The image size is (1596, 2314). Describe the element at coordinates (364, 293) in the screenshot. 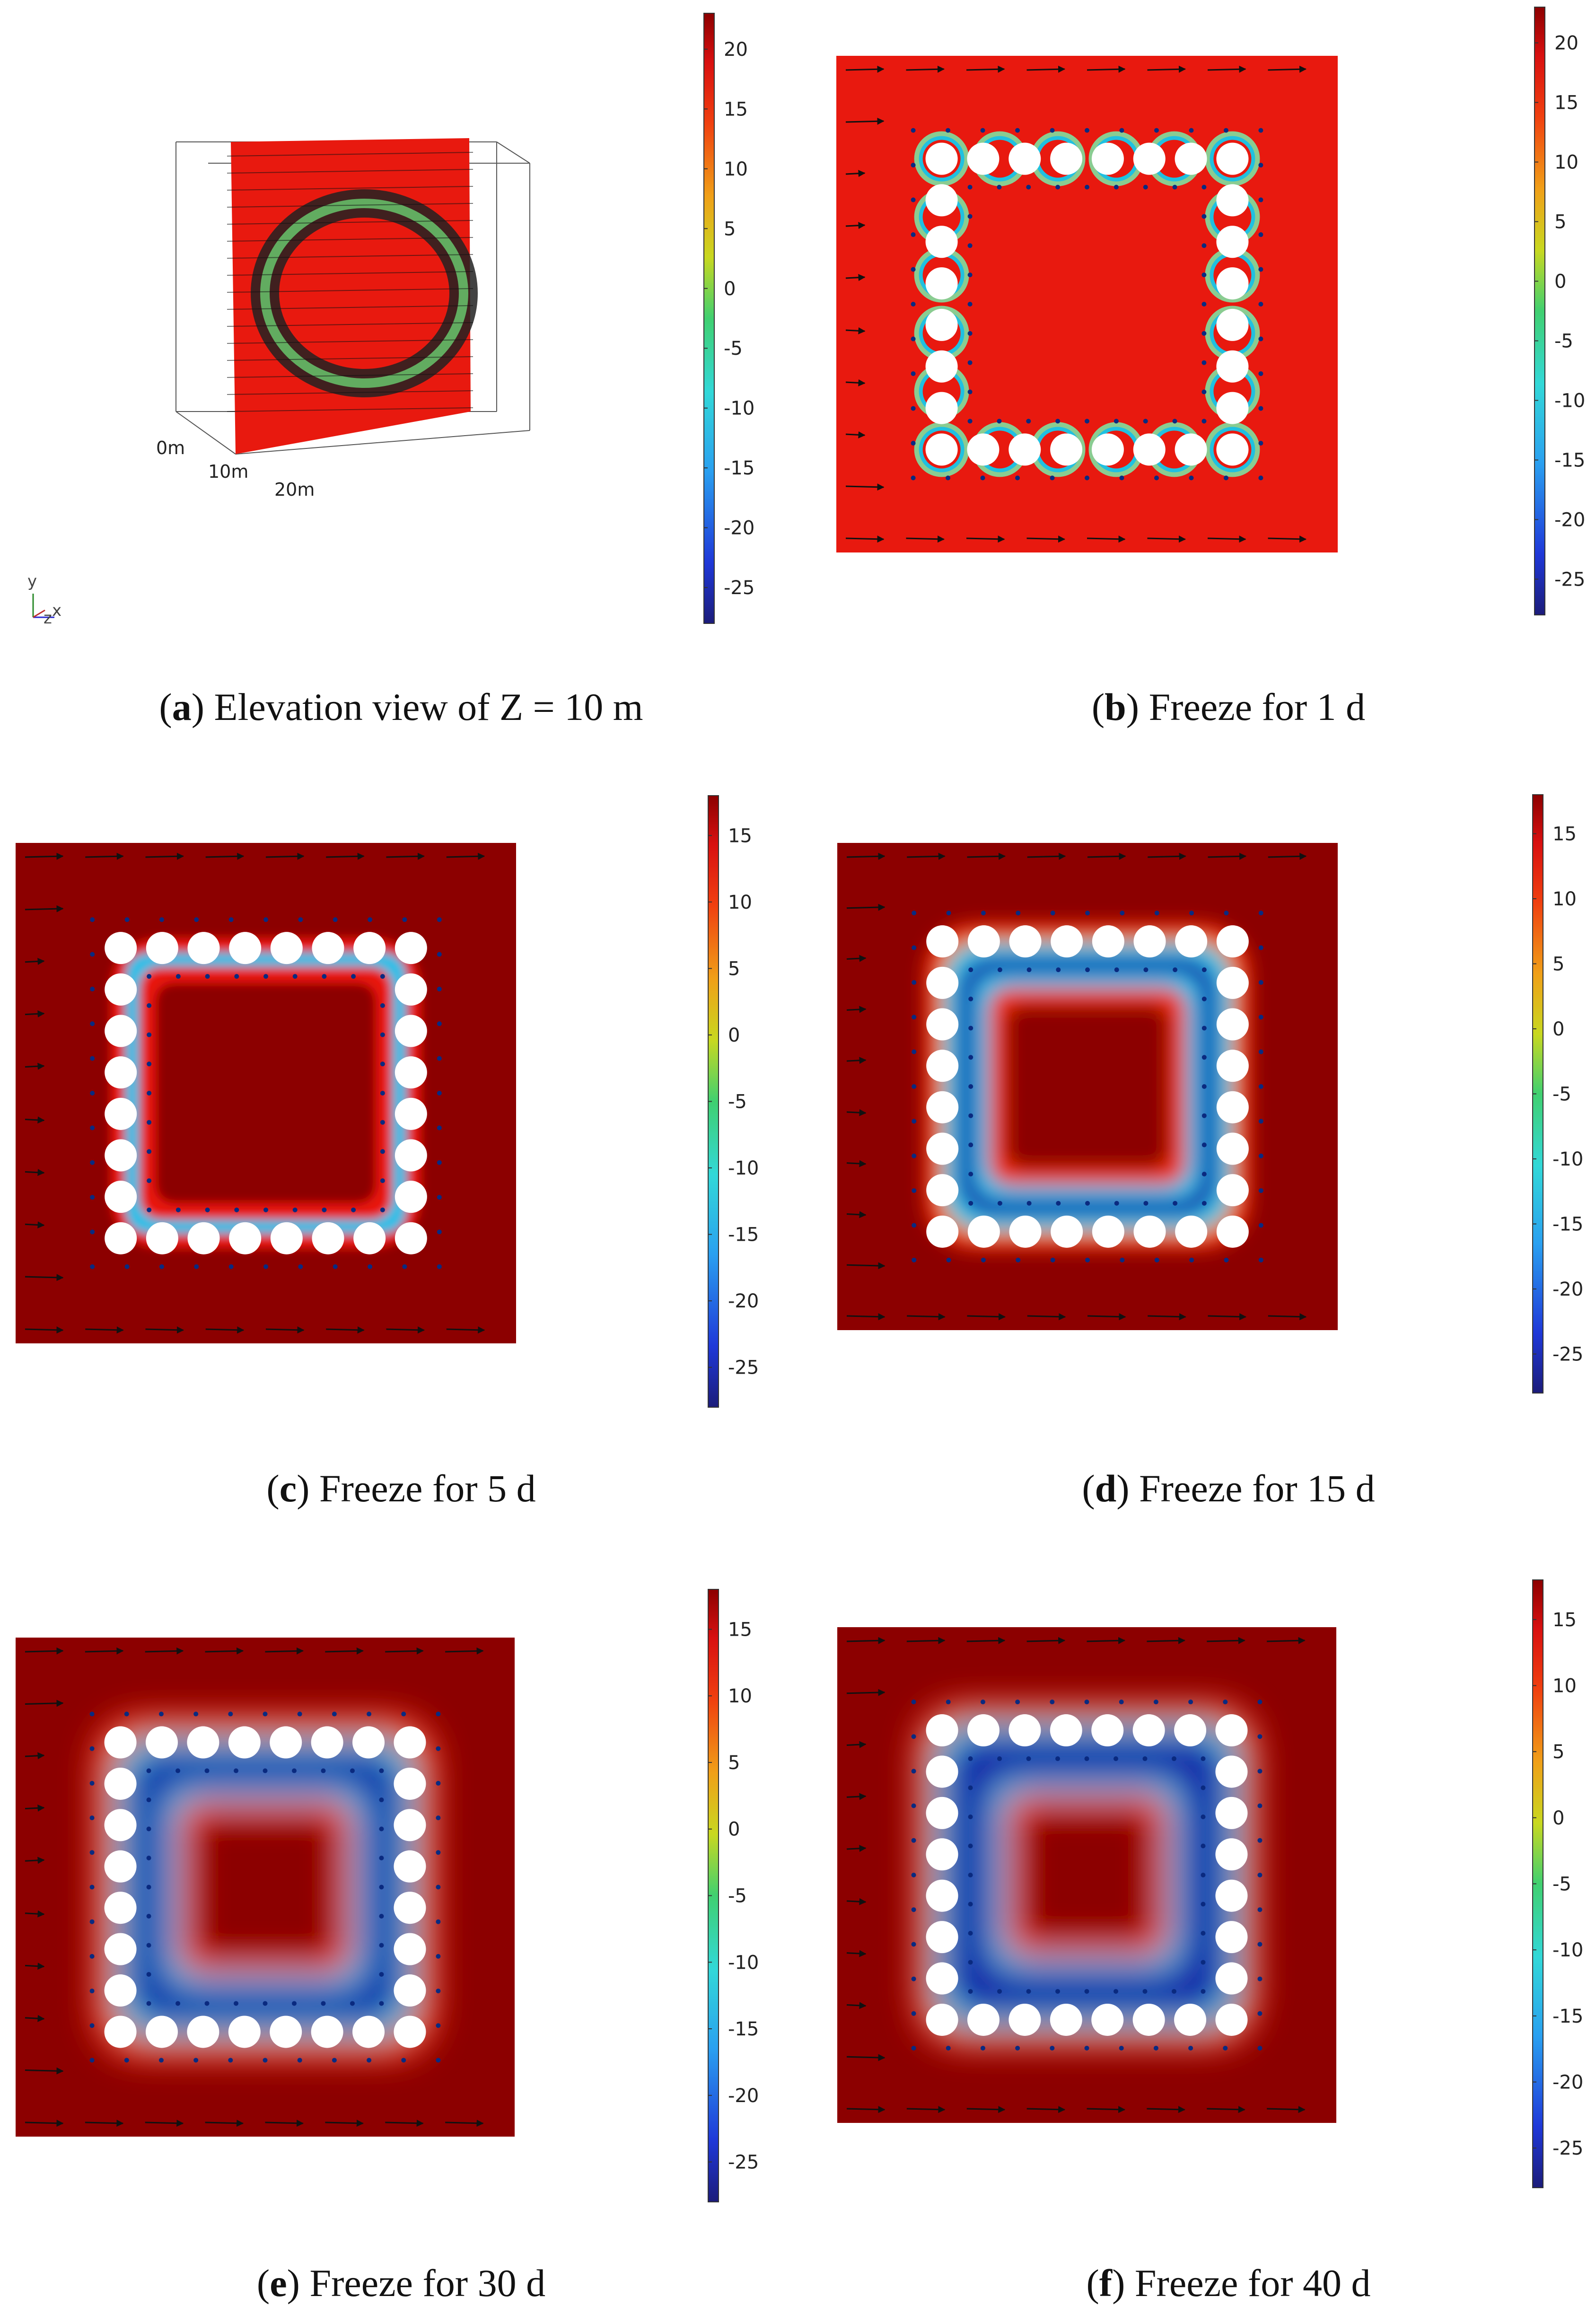

I see `frozen-ring-halo` at that location.